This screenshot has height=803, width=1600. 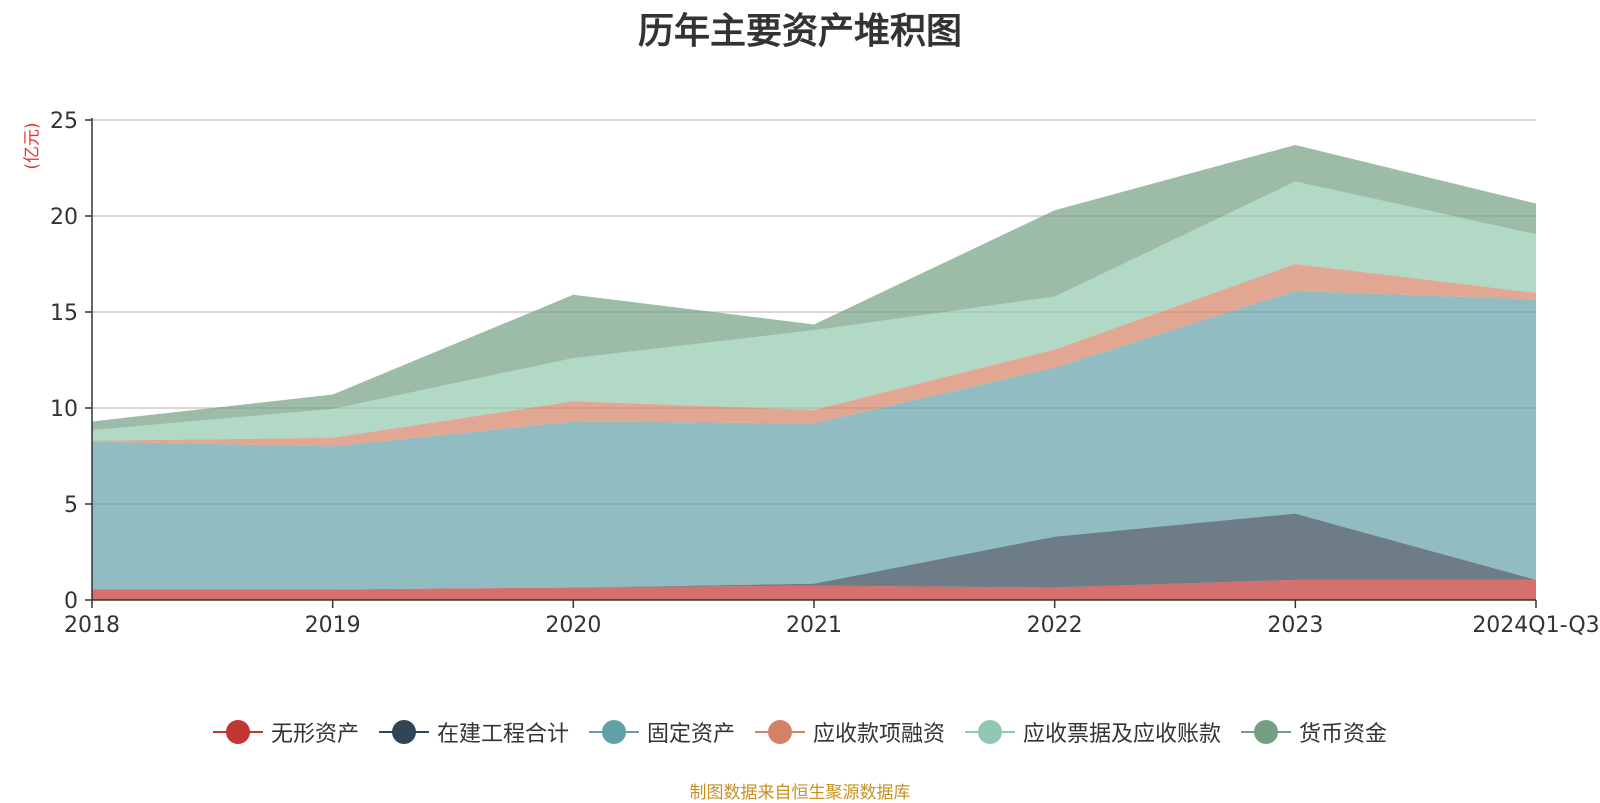 I want to click on y-tick-label-5: 25, so click(x=64, y=121).